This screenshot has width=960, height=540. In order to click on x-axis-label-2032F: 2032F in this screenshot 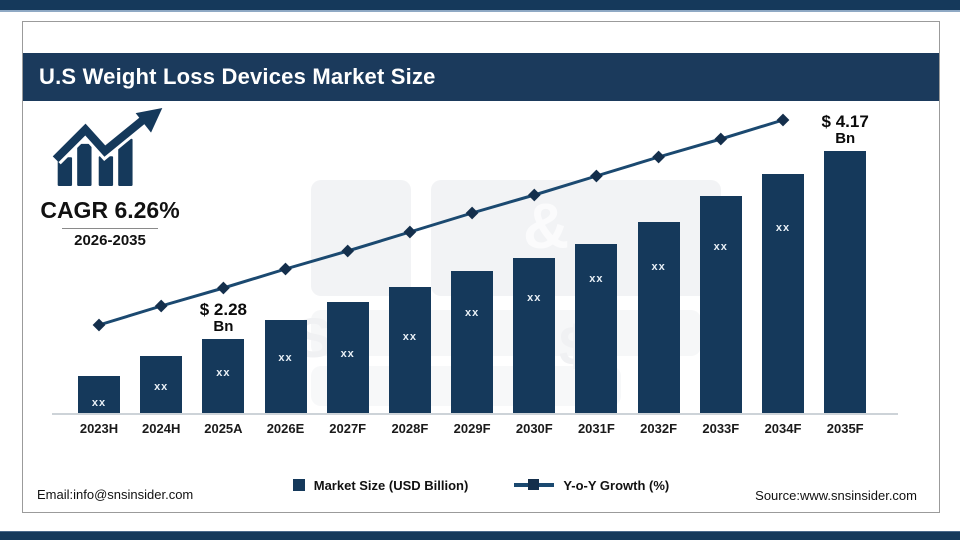, I will do `click(659, 428)`.